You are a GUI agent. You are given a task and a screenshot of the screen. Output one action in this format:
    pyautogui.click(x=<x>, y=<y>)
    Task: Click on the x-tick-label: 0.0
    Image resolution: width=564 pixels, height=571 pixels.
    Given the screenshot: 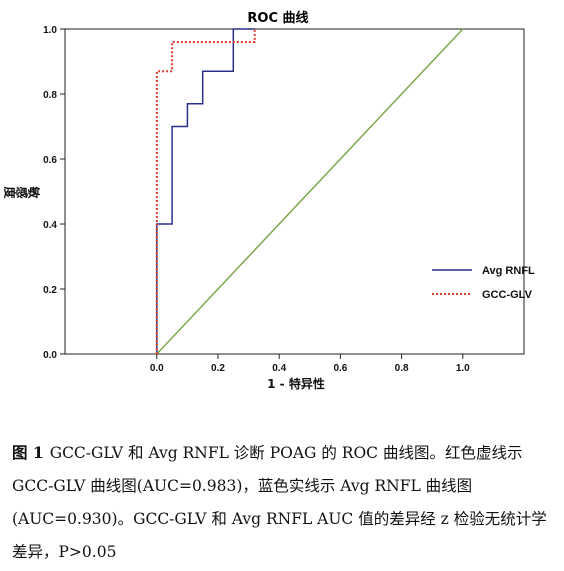 What is the action you would take?
    pyautogui.click(x=157, y=368)
    